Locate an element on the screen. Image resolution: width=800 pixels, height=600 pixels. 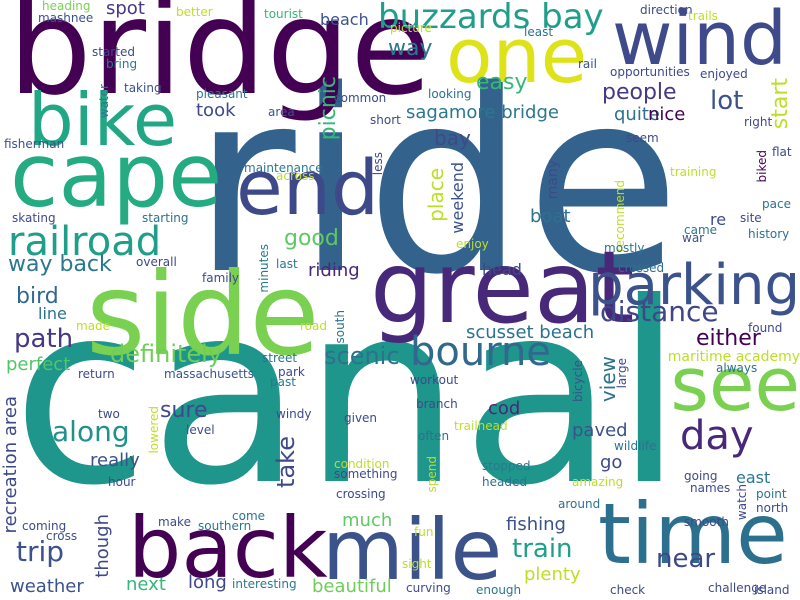
word-bring: bring is located at coordinates (122, 64).